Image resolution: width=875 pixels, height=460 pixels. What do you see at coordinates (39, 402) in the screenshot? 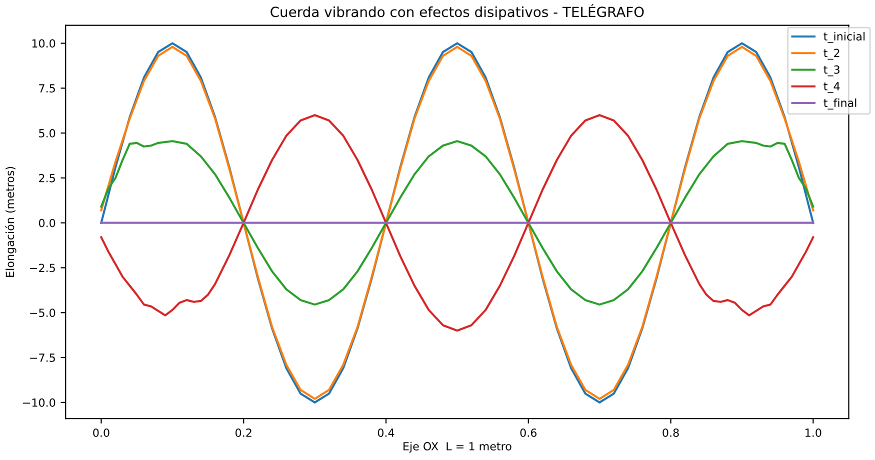
I see `y-tick-label: −10.0` at bounding box center [39, 402].